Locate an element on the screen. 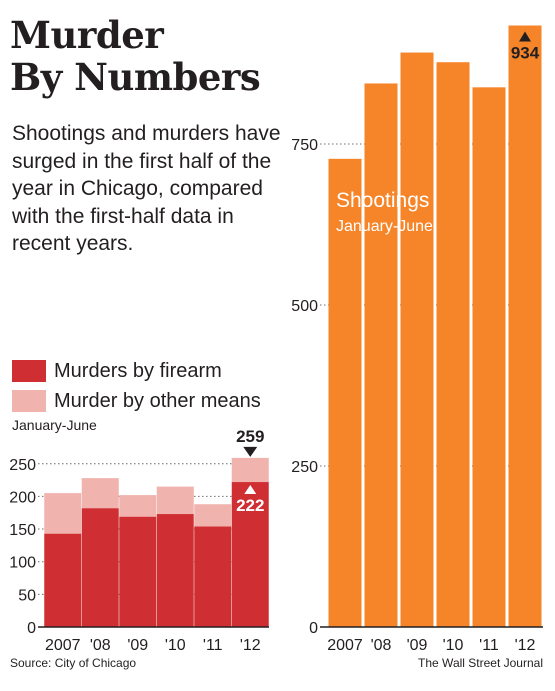 This screenshot has width=555, height=691. shootings-x-tick-label: '10 is located at coordinates (453, 645).